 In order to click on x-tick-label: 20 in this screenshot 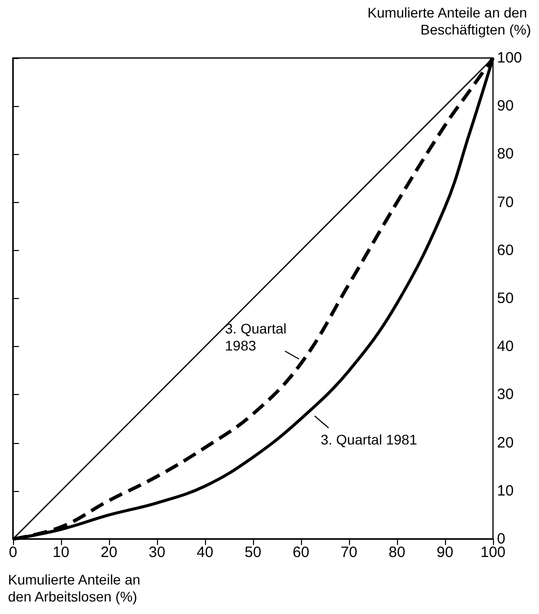, I will do `click(109, 552)`.